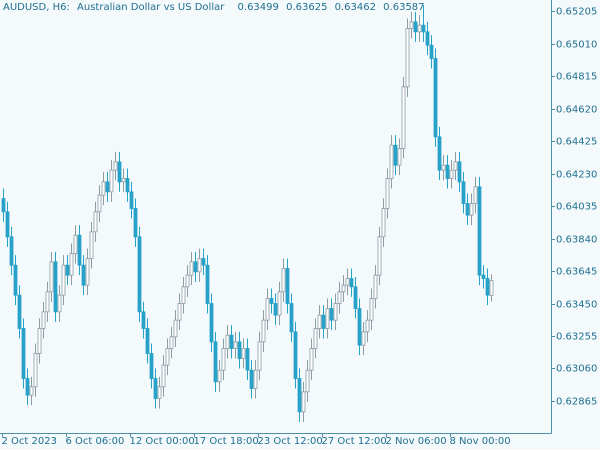  What do you see at coordinates (480, 441) in the screenshot?
I see `x-tick-label: 8 Nov 00:00` at bounding box center [480, 441].